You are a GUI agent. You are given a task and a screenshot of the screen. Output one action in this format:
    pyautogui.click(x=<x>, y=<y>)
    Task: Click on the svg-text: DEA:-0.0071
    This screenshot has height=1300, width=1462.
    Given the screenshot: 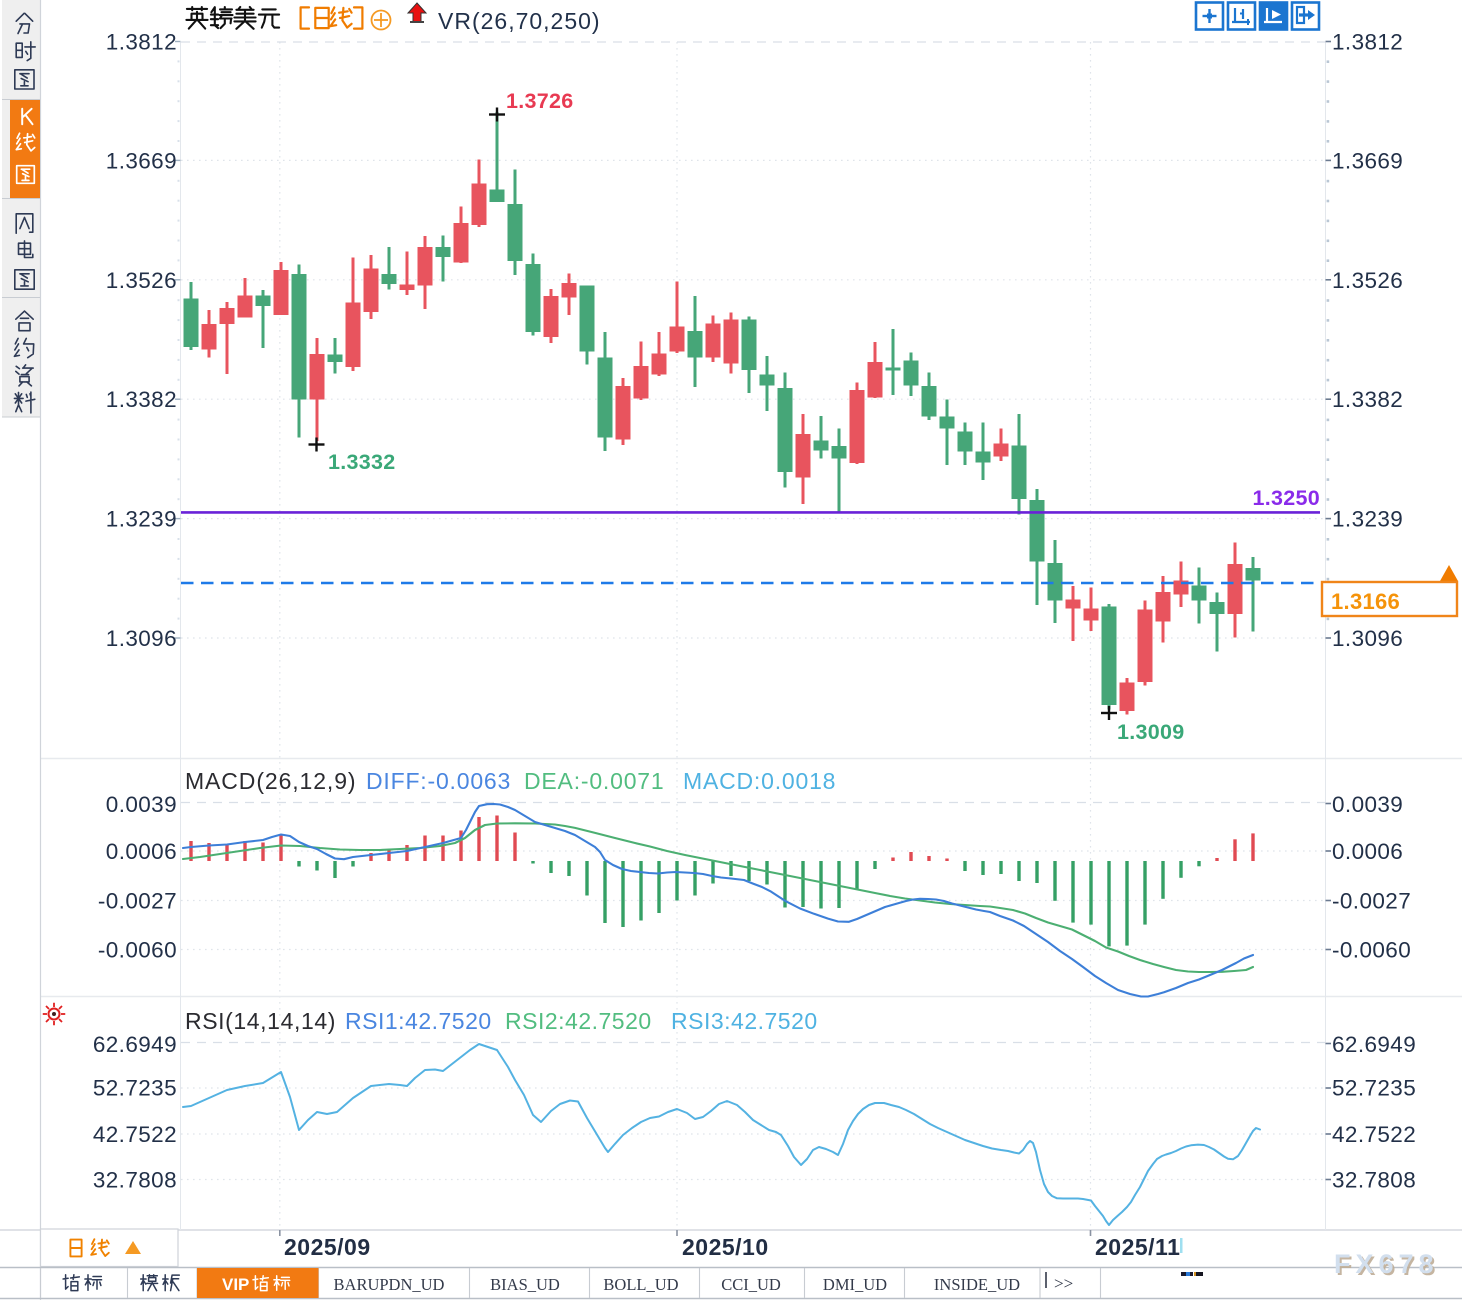 What is the action you would take?
    pyautogui.click(x=594, y=781)
    